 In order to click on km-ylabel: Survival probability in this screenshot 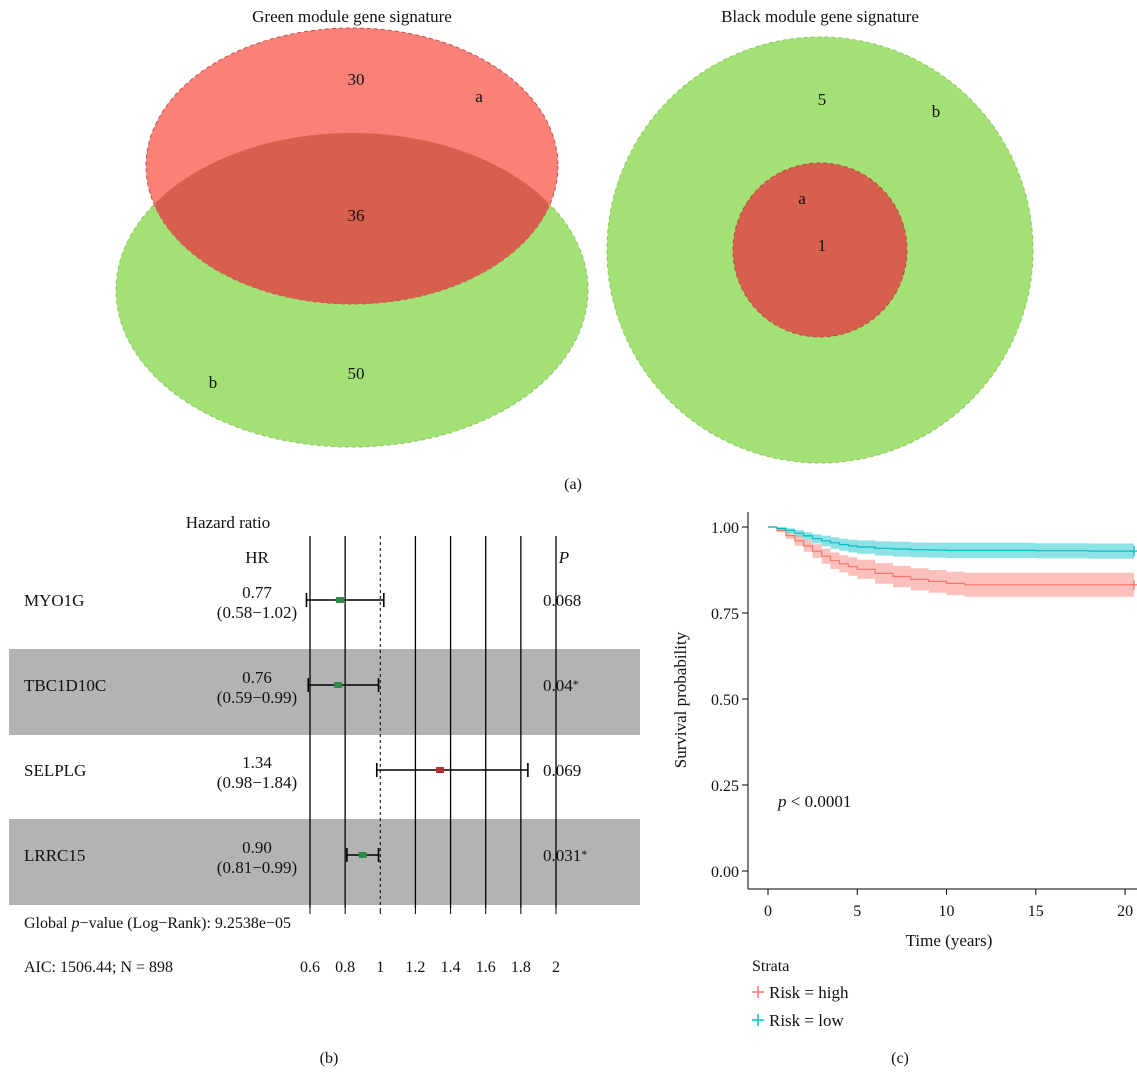, I will do `click(680, 699)`.